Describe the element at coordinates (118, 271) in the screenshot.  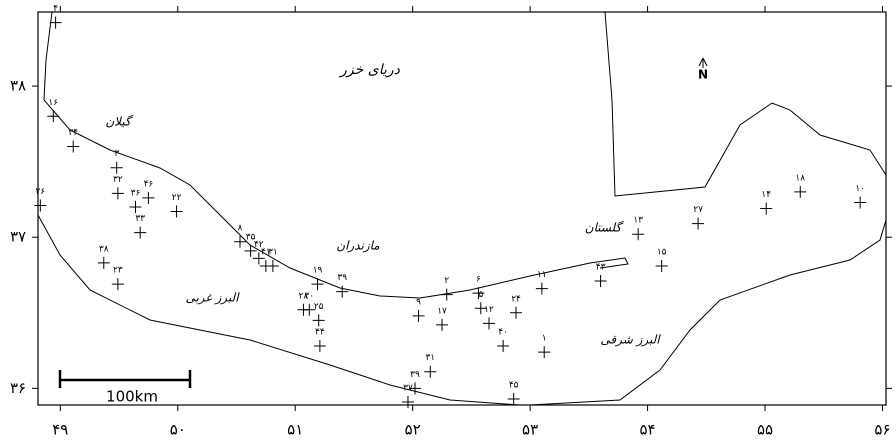
I see `station-label: ۲۳` at that location.